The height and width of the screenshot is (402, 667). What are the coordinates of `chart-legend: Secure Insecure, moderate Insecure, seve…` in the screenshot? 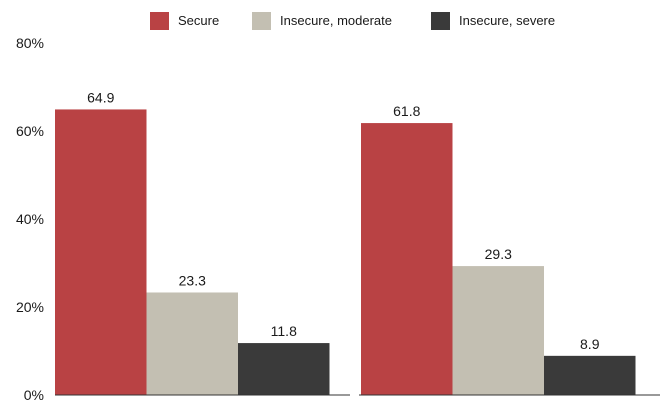 It's located at (333, 20).